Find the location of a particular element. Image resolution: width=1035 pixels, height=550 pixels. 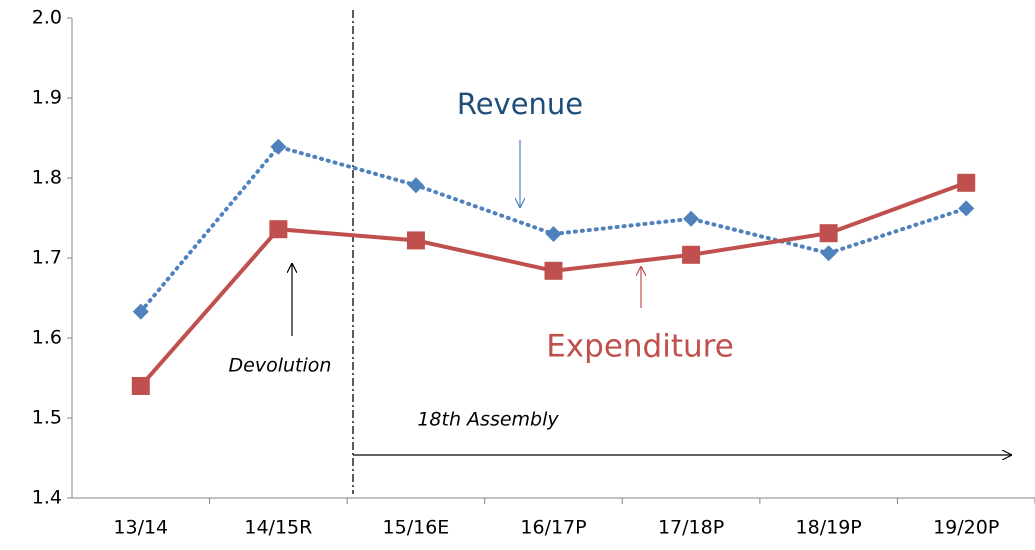

x-tick-label: 16/17P is located at coordinates (553, 528).